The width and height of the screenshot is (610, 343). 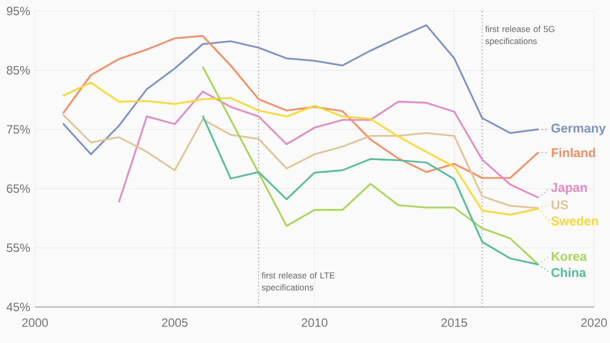 I want to click on y-tick-label: 95%, so click(x=18, y=11).